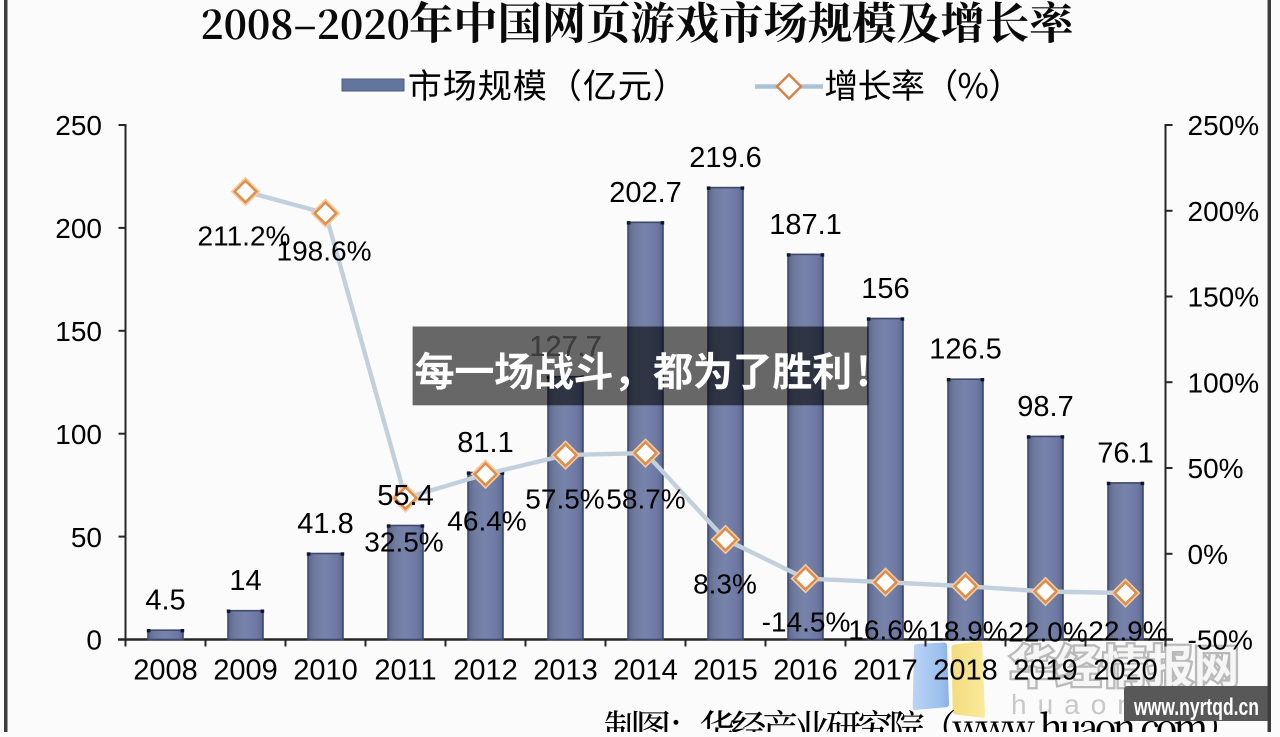 This screenshot has height=737, width=1280. I want to click on svg-text: 198.6%, so click(324, 251).